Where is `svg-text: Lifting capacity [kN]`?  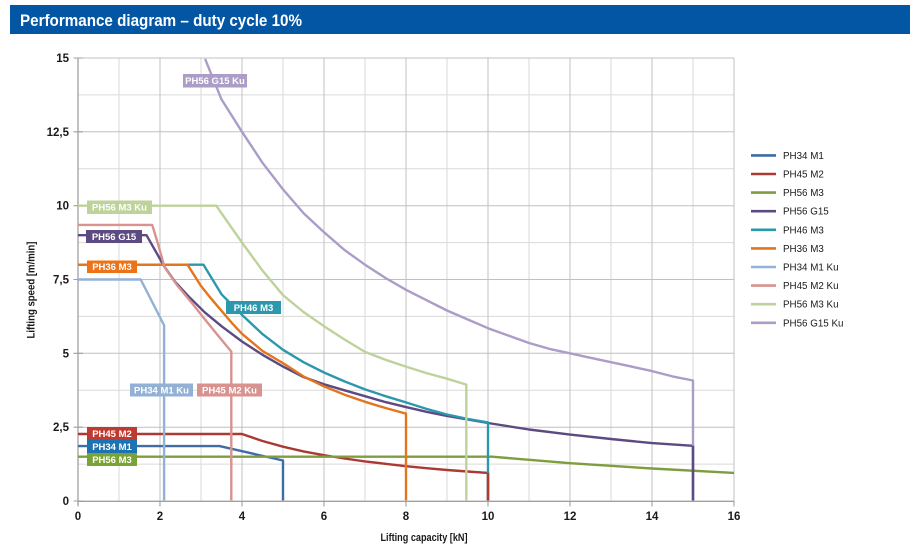 svg-text: Lifting capacity [kN] is located at coordinates (424, 538).